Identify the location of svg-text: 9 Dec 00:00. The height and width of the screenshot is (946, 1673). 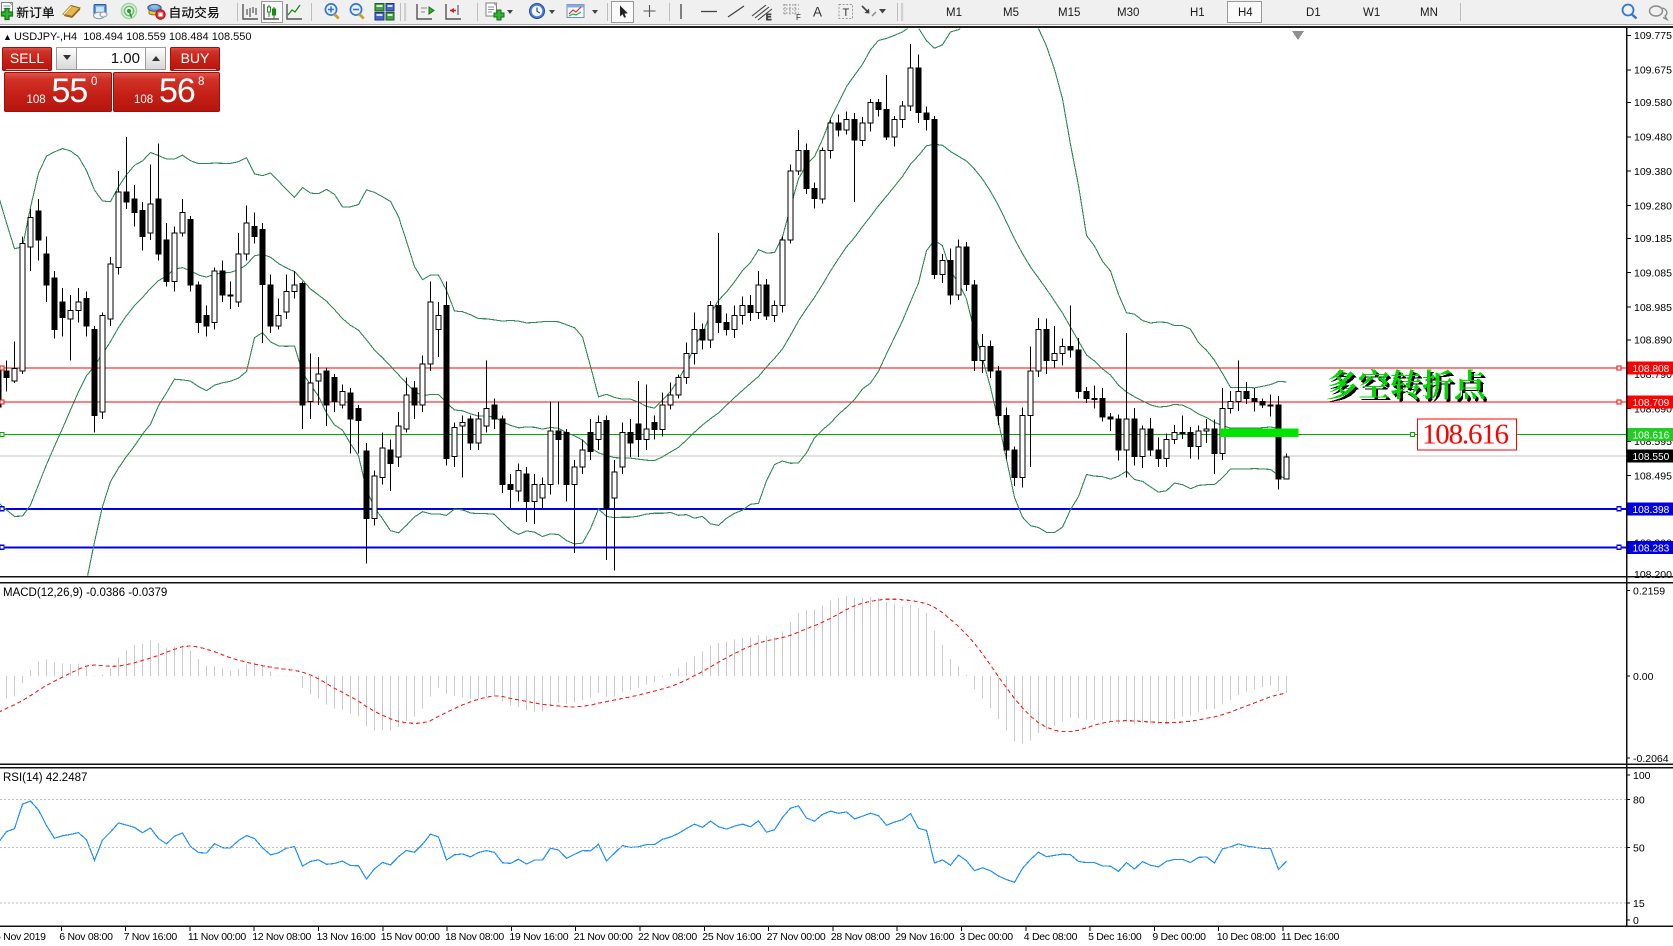
(1179, 937).